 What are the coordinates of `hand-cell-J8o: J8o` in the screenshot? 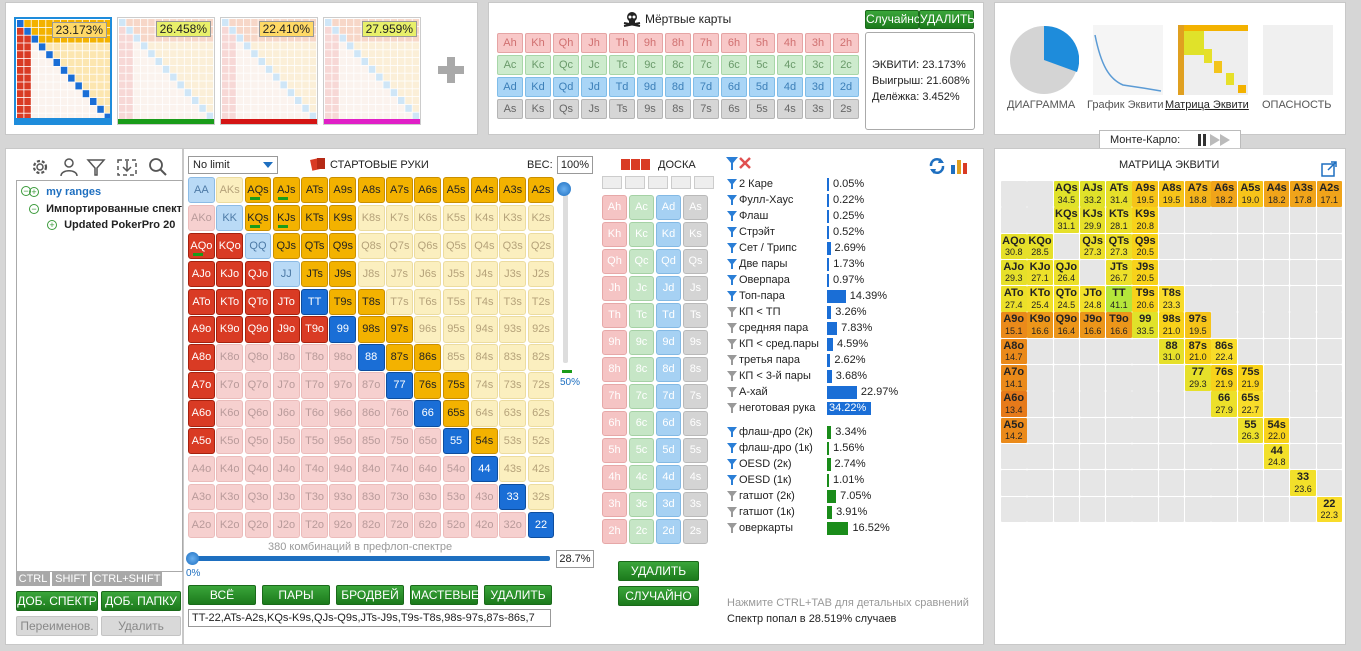 It's located at (286, 357).